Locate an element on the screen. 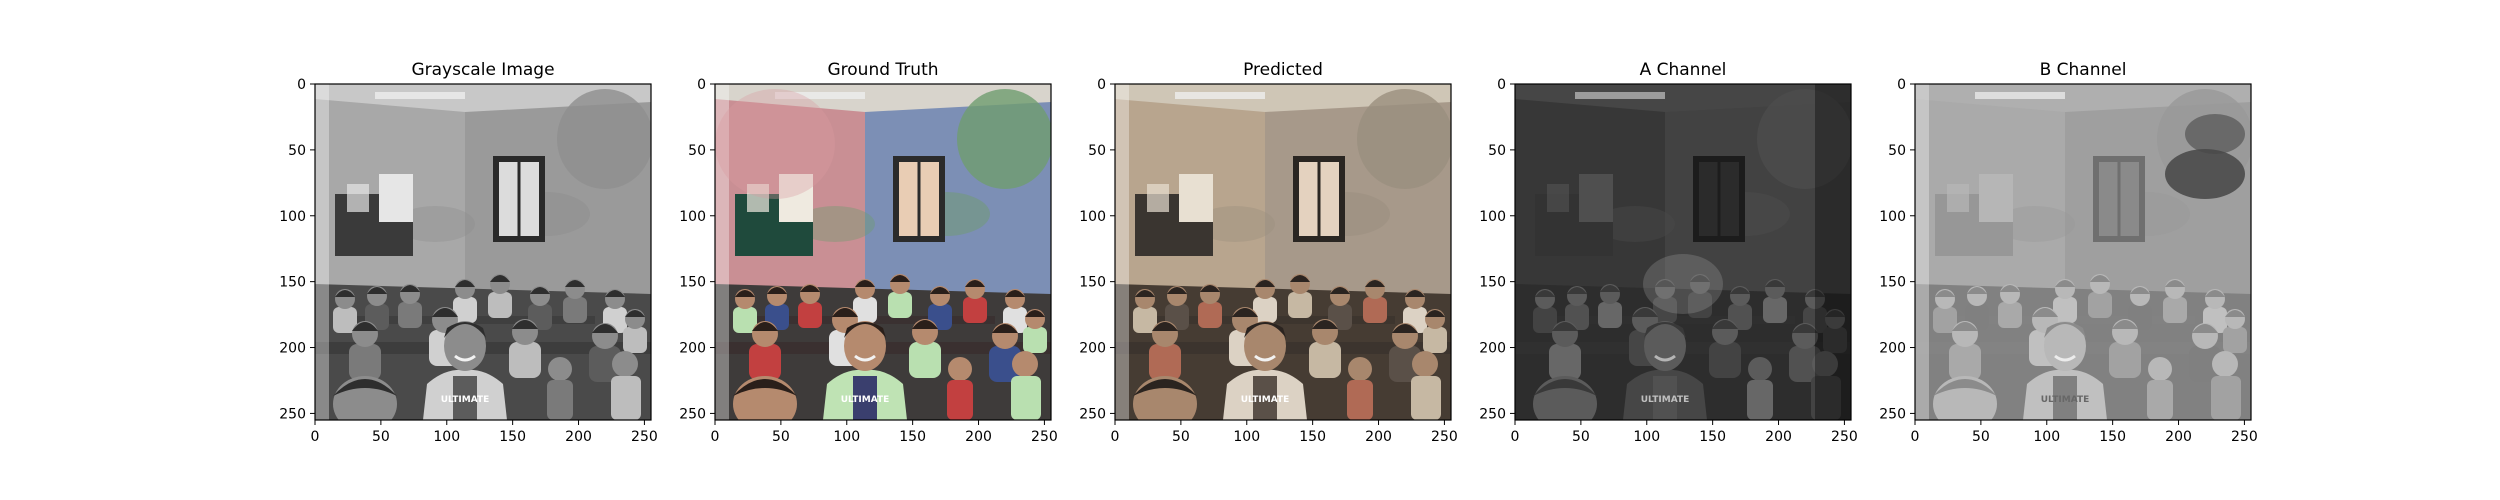 This screenshot has height=500, width=2500. panel-title: Ground Truth is located at coordinates (883, 70).